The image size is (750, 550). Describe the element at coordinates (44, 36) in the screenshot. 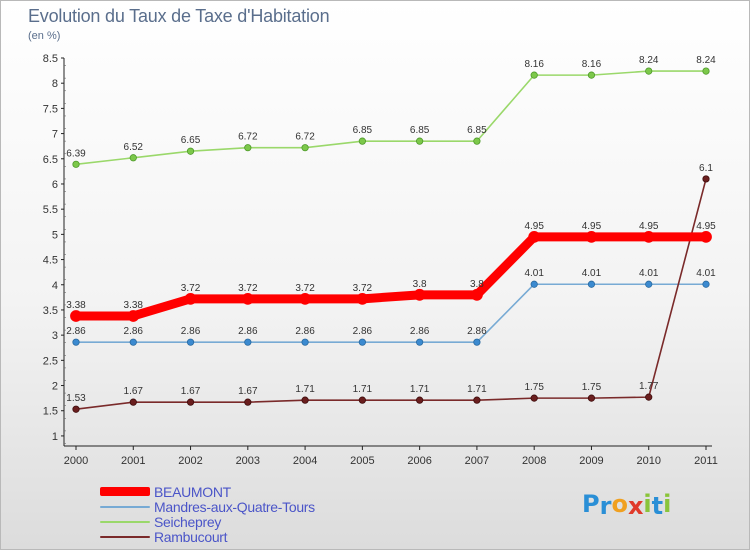

I see `chart-subtitle: (en %)` at that location.